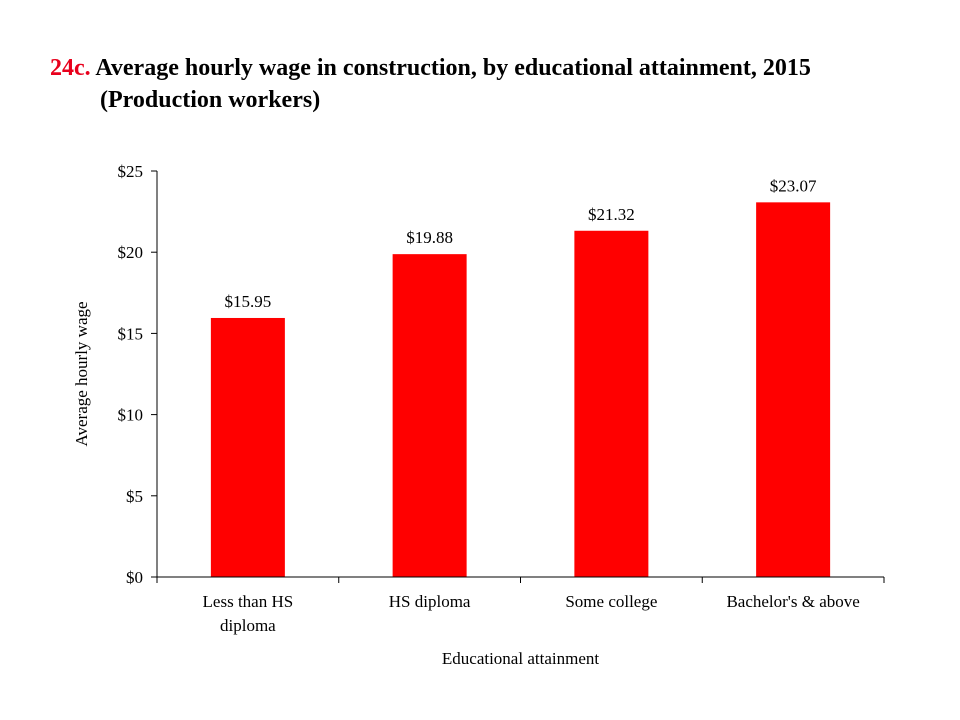 The width and height of the screenshot is (960, 720). What do you see at coordinates (430, 601) in the screenshot?
I see `x-category-label-1-0: HS diploma` at bounding box center [430, 601].